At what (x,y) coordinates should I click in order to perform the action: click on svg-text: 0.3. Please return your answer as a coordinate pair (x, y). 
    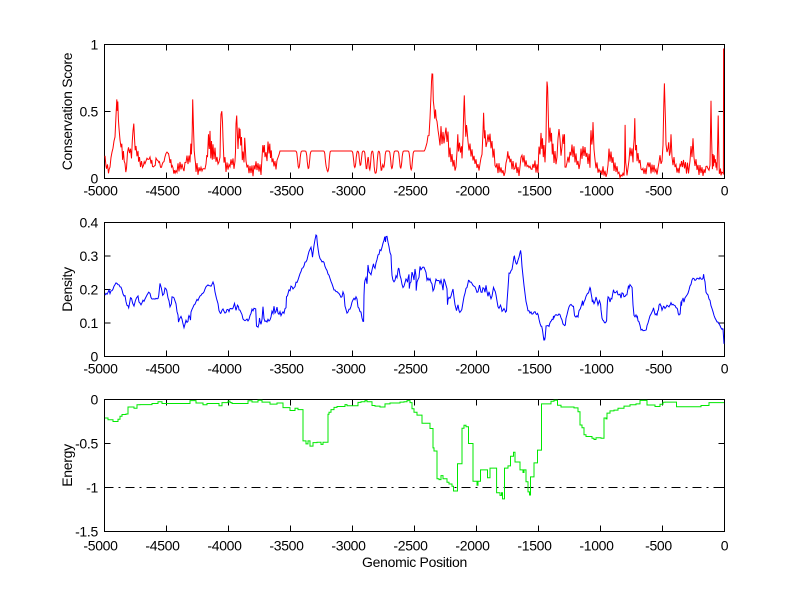
    Looking at the image, I should click on (88, 256).